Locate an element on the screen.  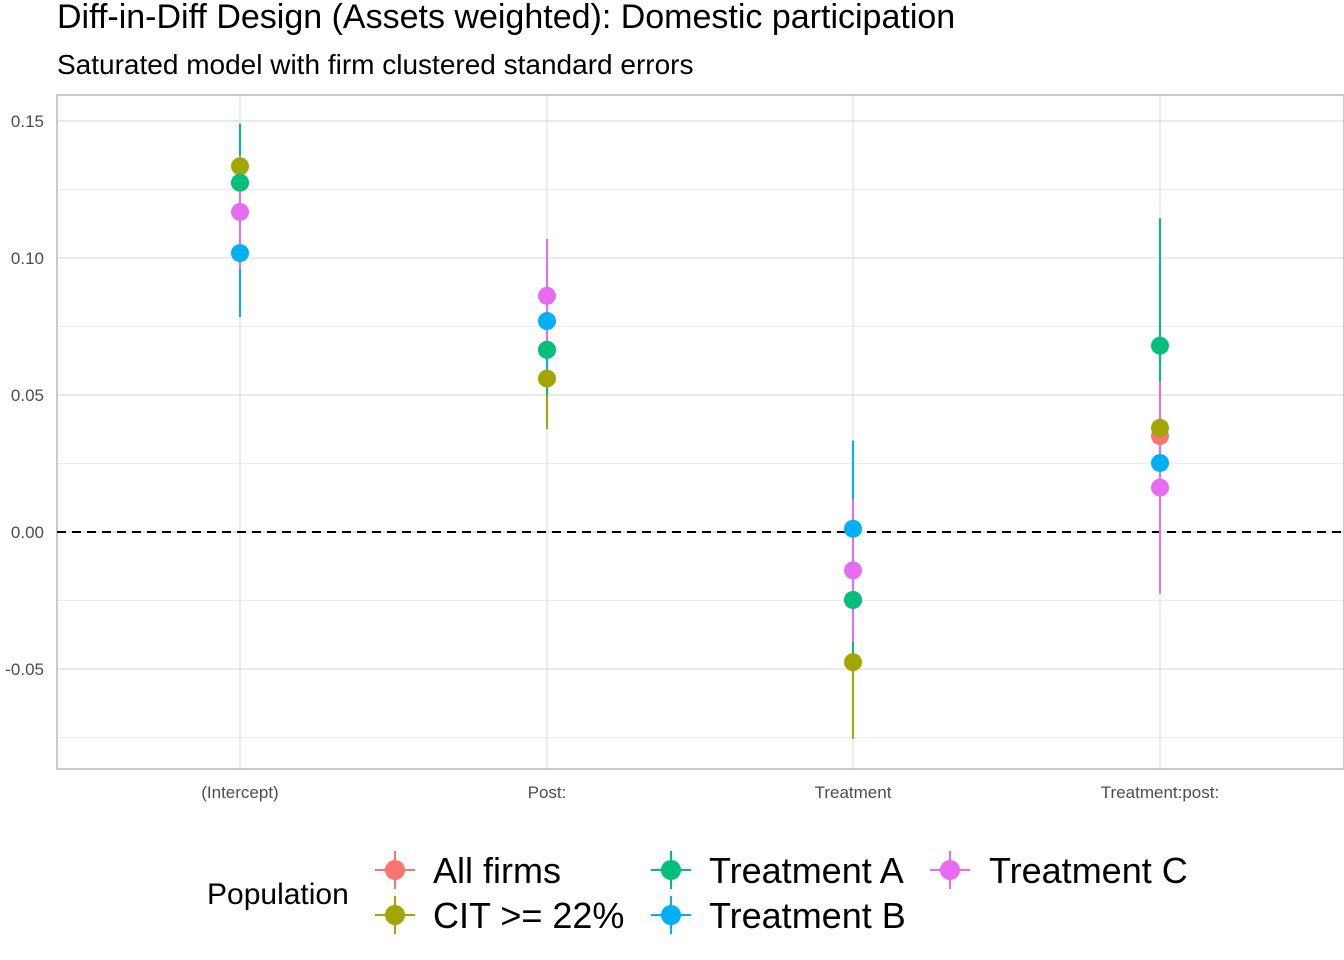
y-tick-label: 0.15 is located at coordinates (27, 121).